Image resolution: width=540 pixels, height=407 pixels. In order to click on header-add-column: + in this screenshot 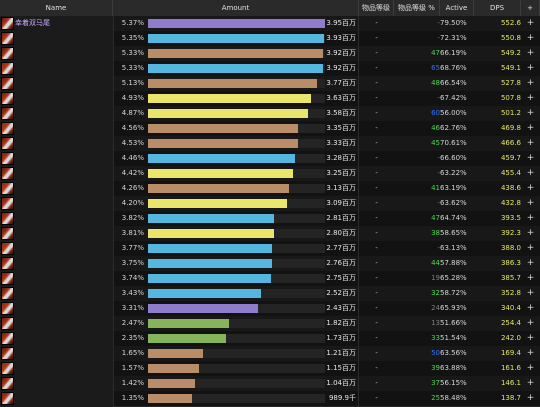, I will do `click(530, 8)`.